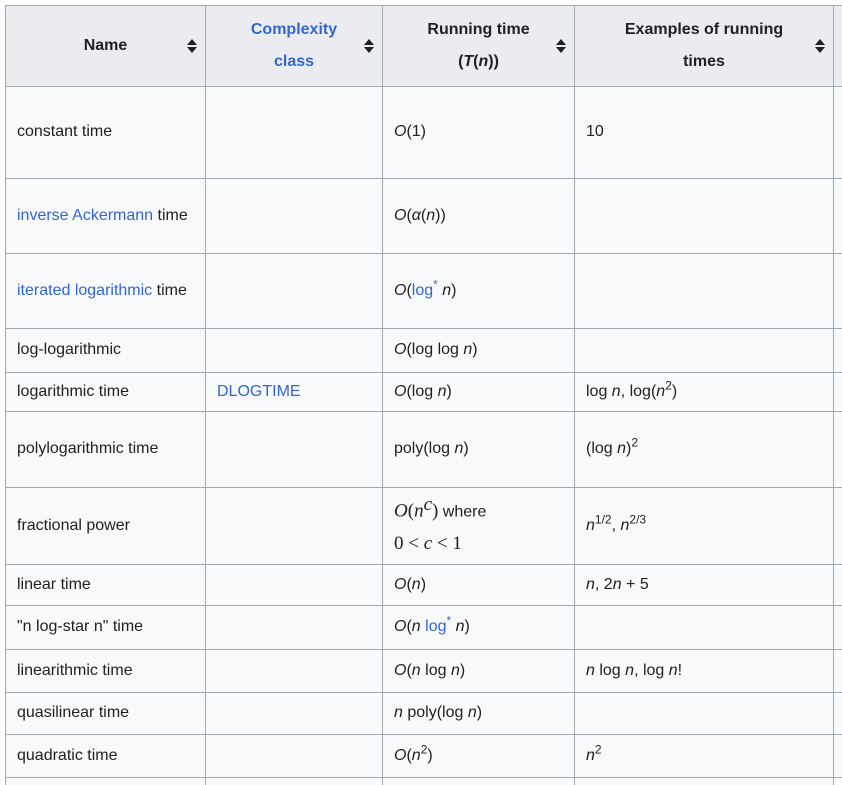  Describe the element at coordinates (423, 585) in the screenshot. I see `table-row: linear time O(n) n, 2n + 5` at that location.